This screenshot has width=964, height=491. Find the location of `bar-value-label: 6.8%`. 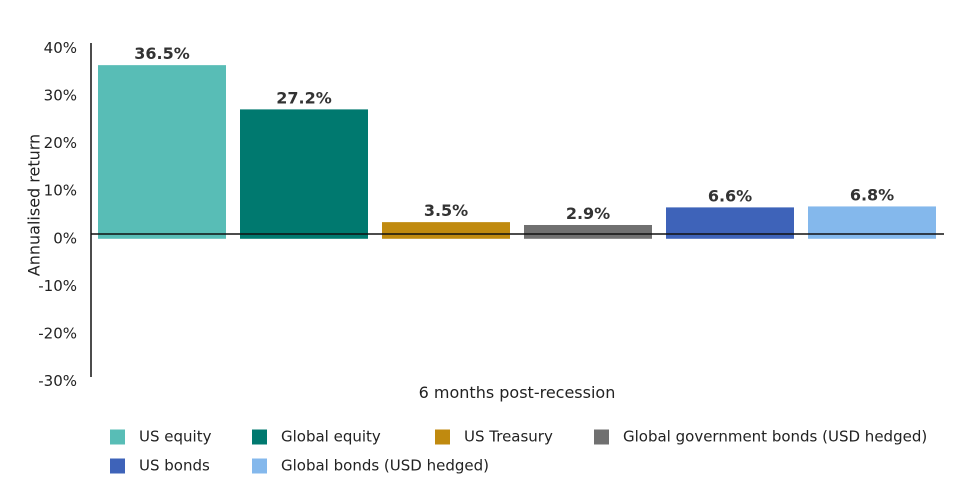

bar-value-label: 6.8% is located at coordinates (872, 194).